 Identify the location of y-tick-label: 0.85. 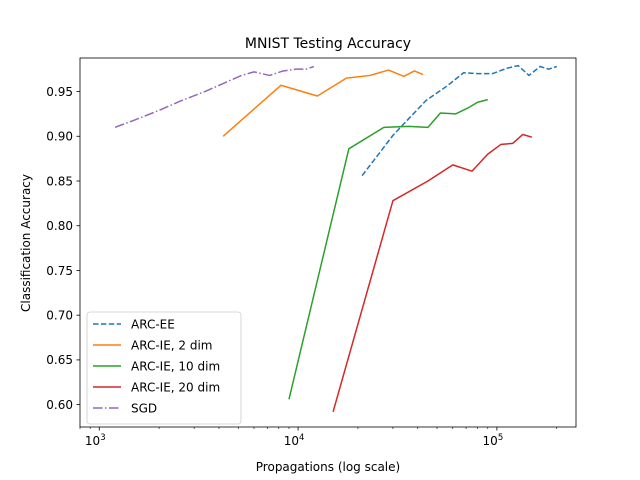
(59, 181).